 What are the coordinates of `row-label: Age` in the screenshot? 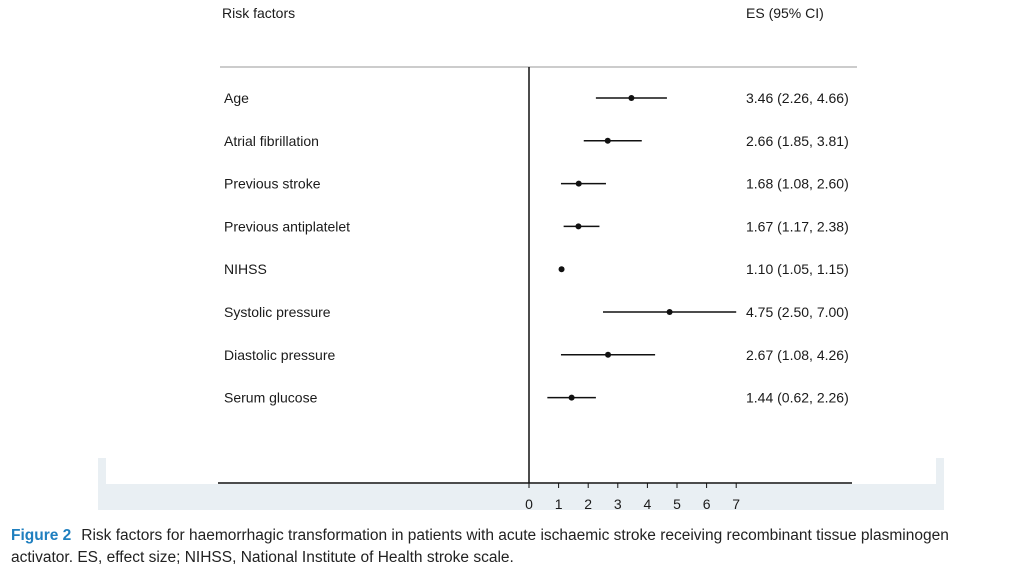 It's located at (236, 98).